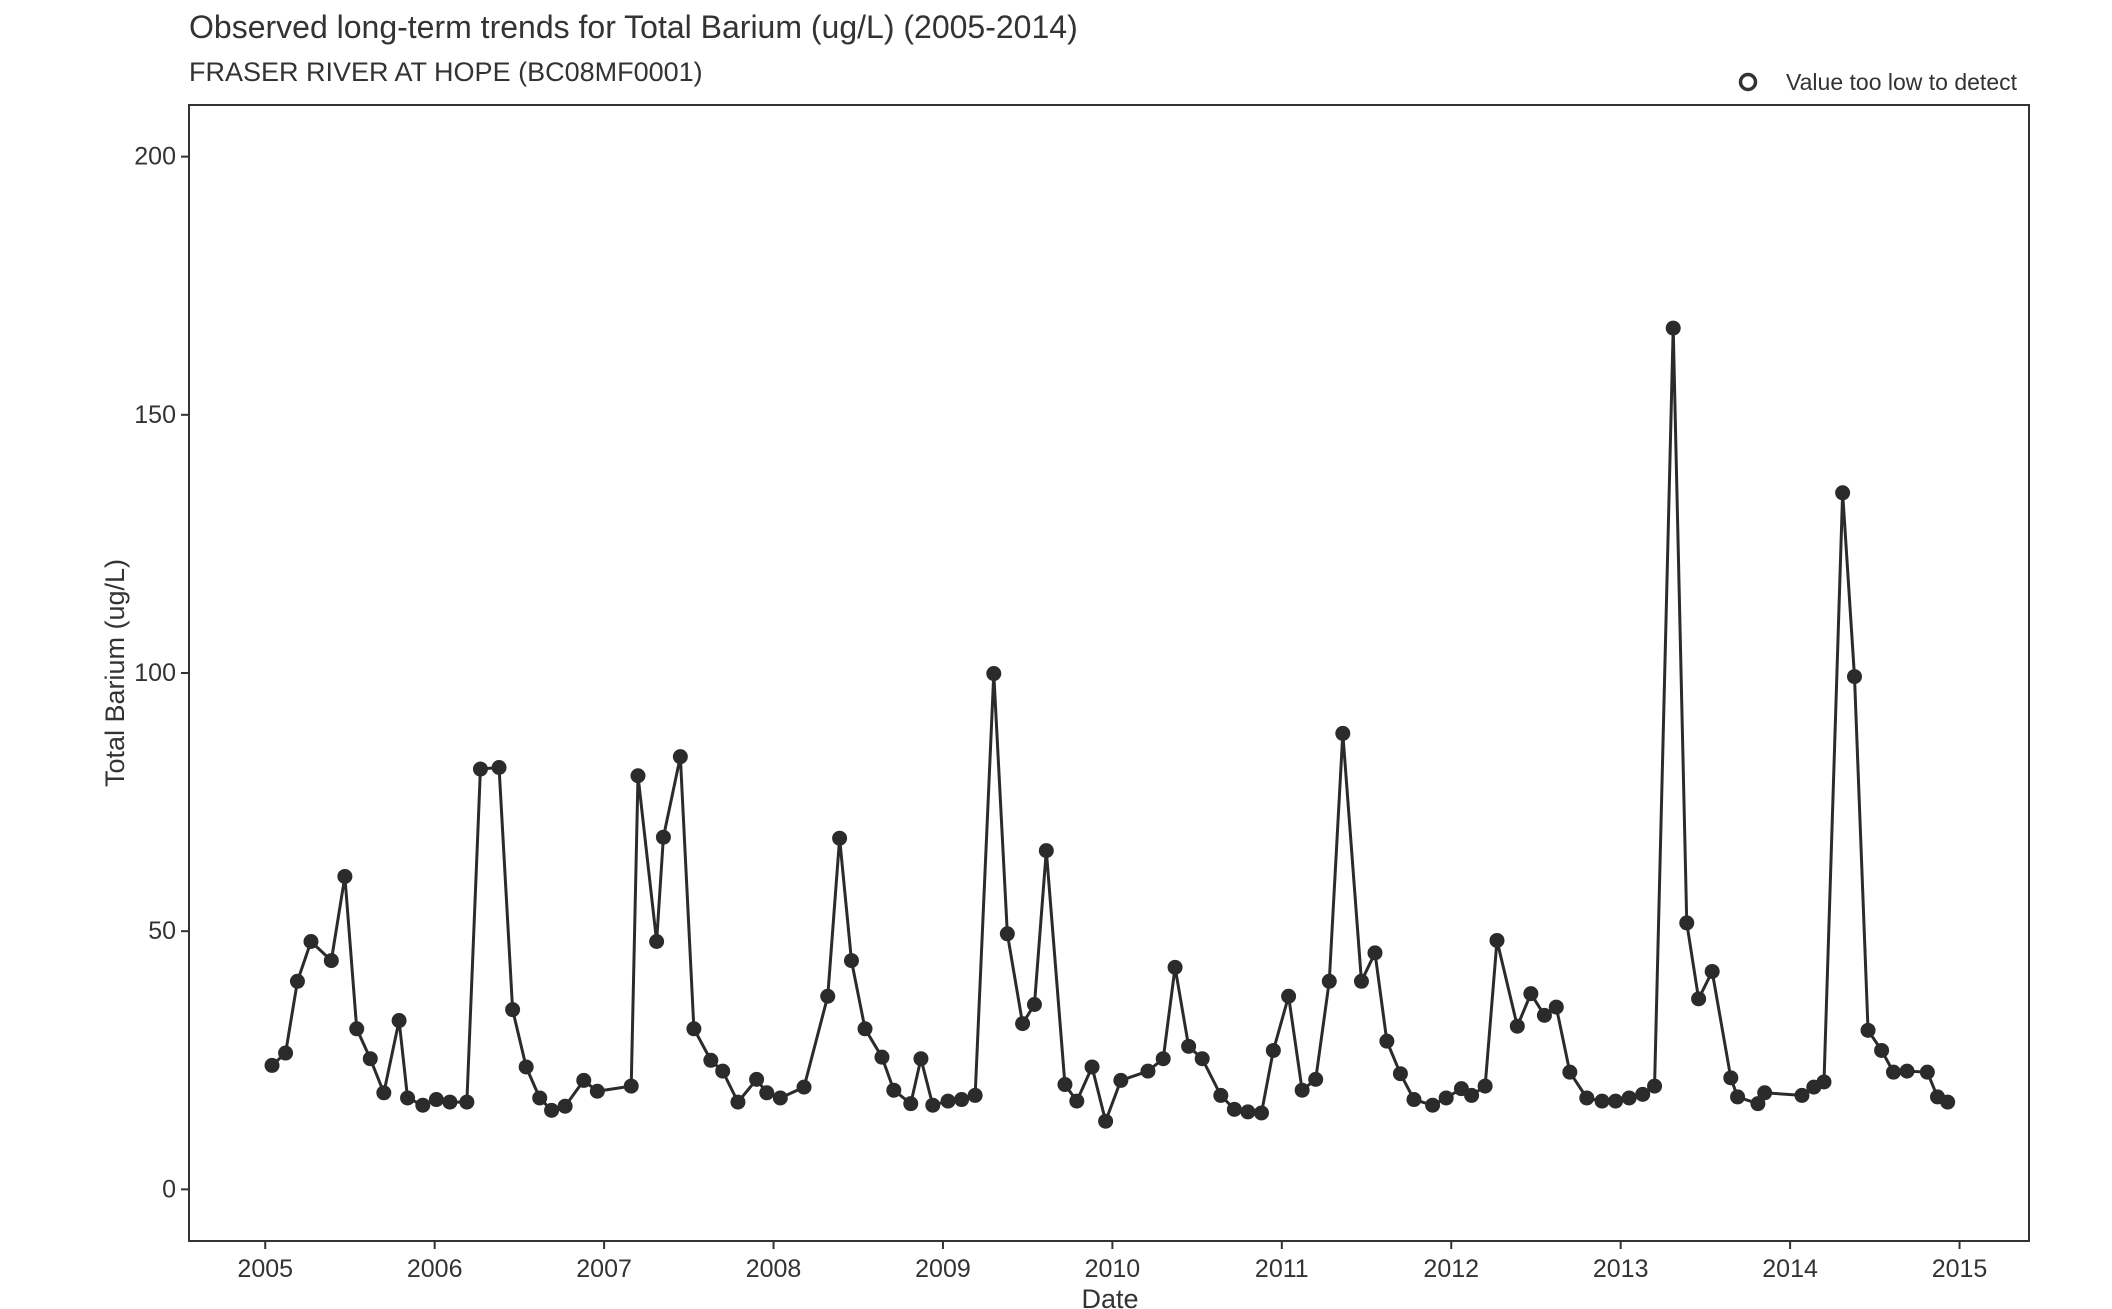 The height and width of the screenshot is (1309, 2112). Describe the element at coordinates (1282, 1269) in the screenshot. I see `x-tick-label: 2011` at that location.